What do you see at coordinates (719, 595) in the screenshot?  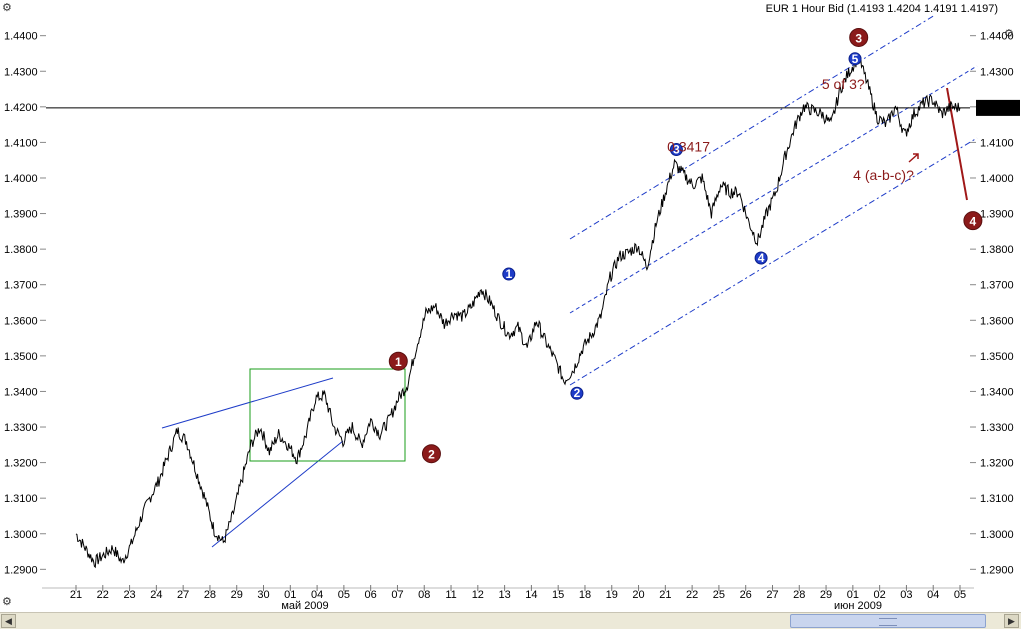 I see `x-tick-label: 25` at bounding box center [719, 595].